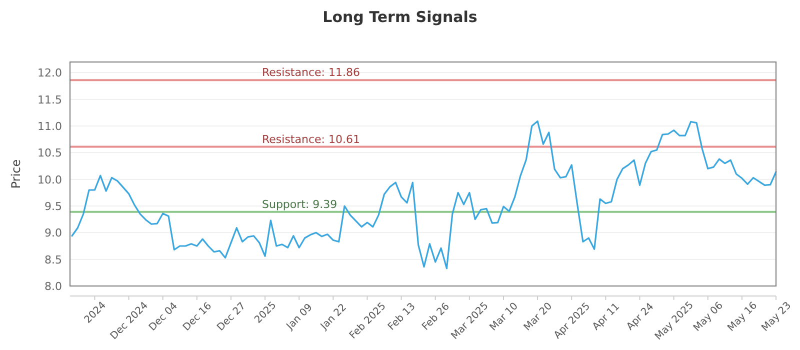 This screenshot has height=350, width=800. Describe the element at coordinates (436, 317) in the screenshot. I see `x-tick-label: Feb 26` at that location.